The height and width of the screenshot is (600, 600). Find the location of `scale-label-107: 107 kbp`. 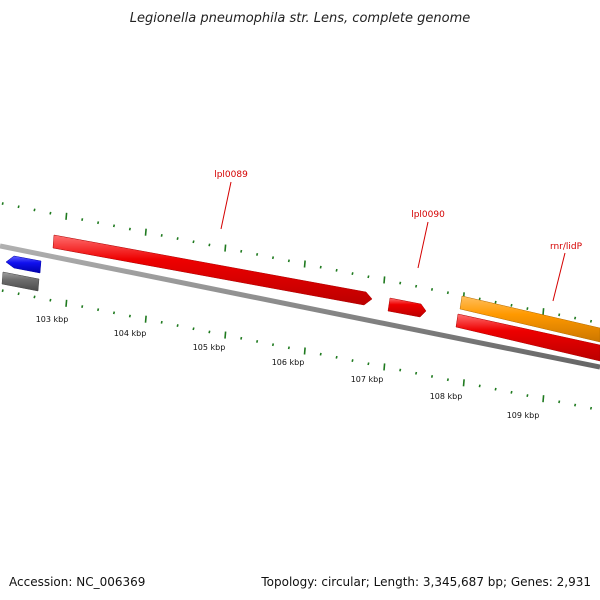

scale-label-107: 107 kbp is located at coordinates (367, 379).